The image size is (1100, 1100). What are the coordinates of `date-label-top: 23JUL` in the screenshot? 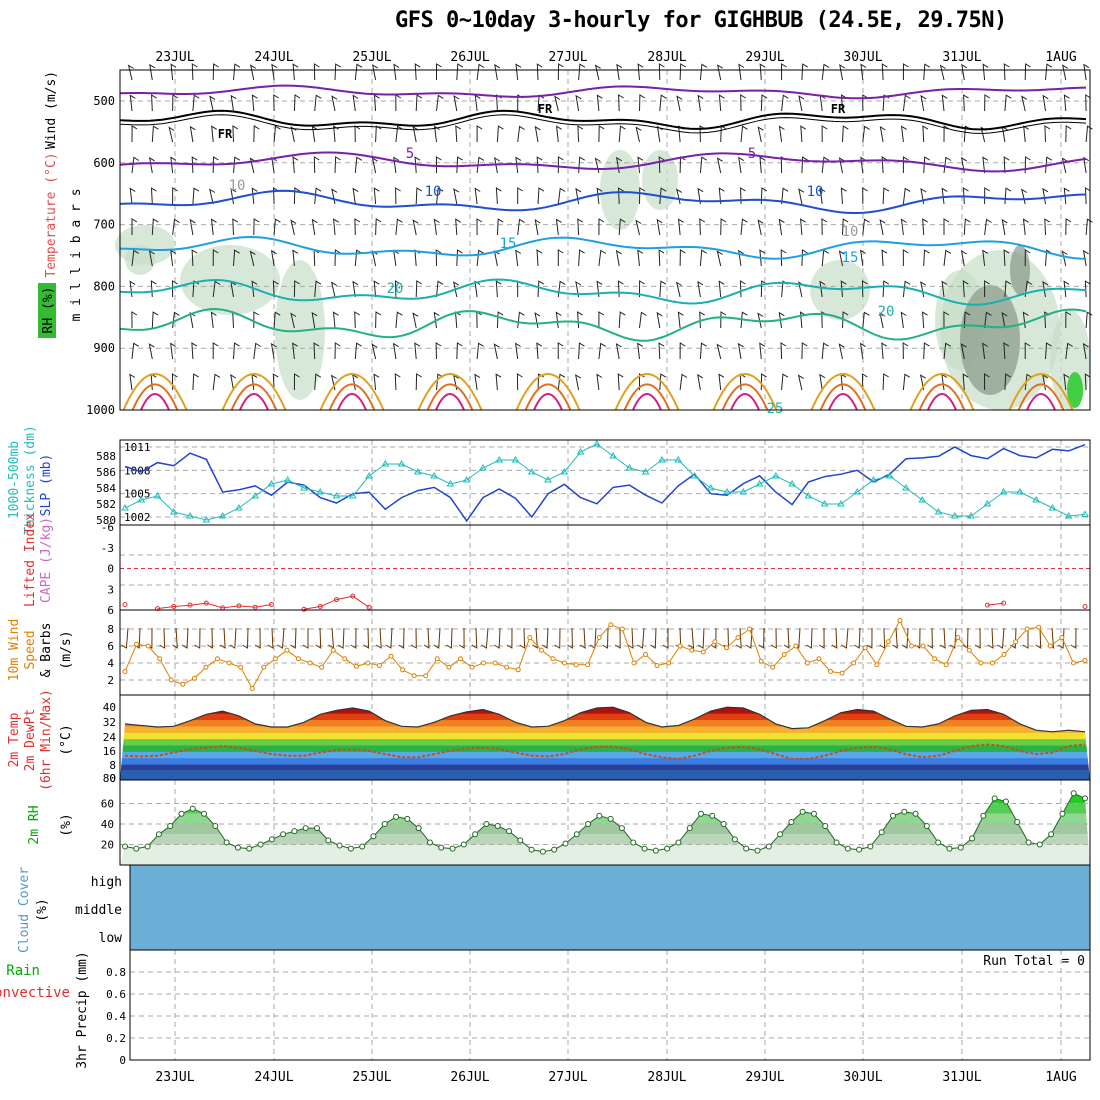 It's located at (174, 57).